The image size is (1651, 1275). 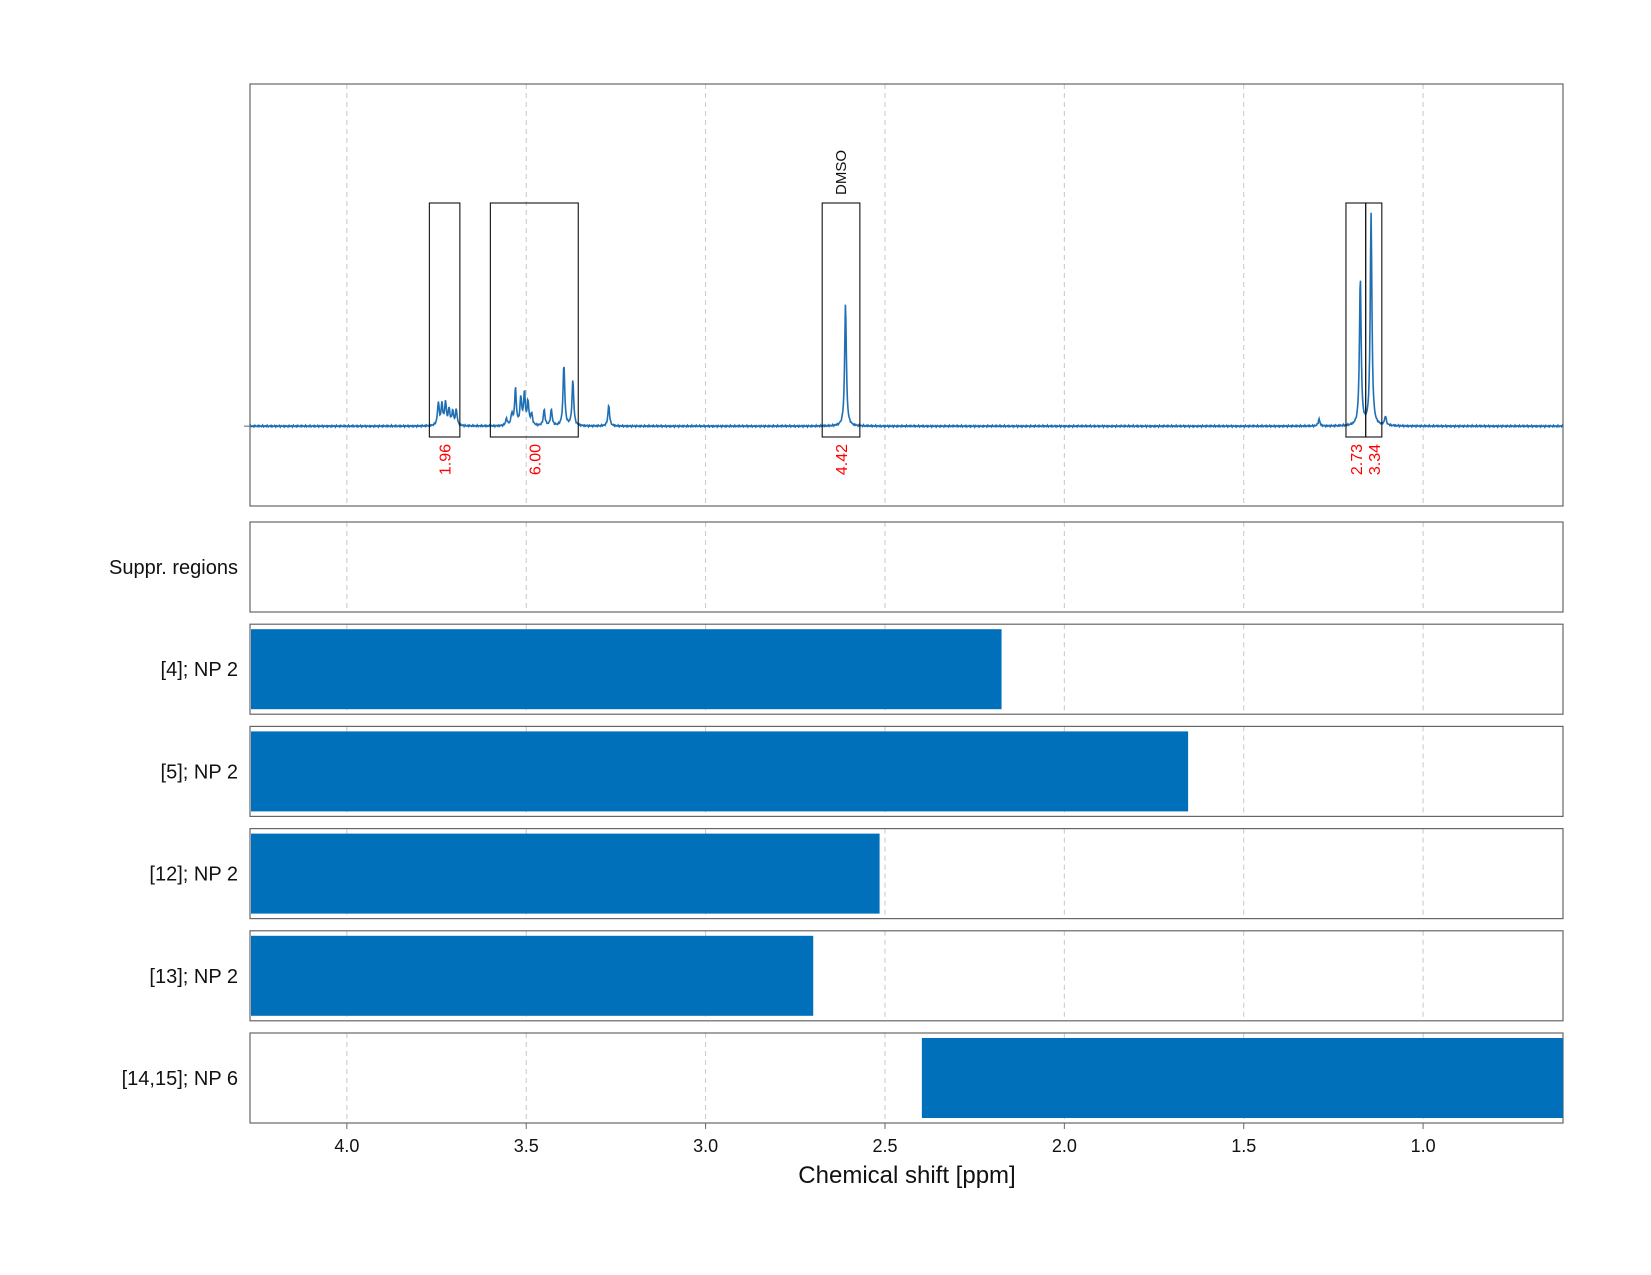 I want to click on row-label: [12]; NP 2, so click(x=193, y=875).